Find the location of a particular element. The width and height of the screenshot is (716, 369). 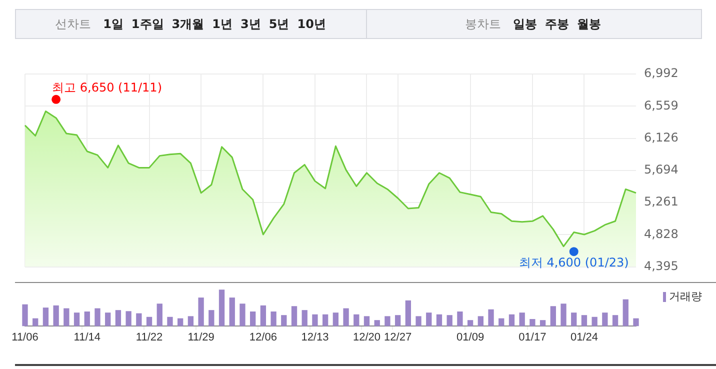

text: 3개월 is located at coordinates (188, 24).